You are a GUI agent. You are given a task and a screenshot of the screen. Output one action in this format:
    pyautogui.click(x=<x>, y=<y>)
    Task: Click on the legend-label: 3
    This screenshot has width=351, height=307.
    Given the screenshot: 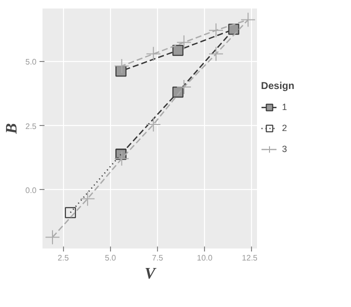 What is the action you would take?
    pyautogui.click(x=285, y=149)
    